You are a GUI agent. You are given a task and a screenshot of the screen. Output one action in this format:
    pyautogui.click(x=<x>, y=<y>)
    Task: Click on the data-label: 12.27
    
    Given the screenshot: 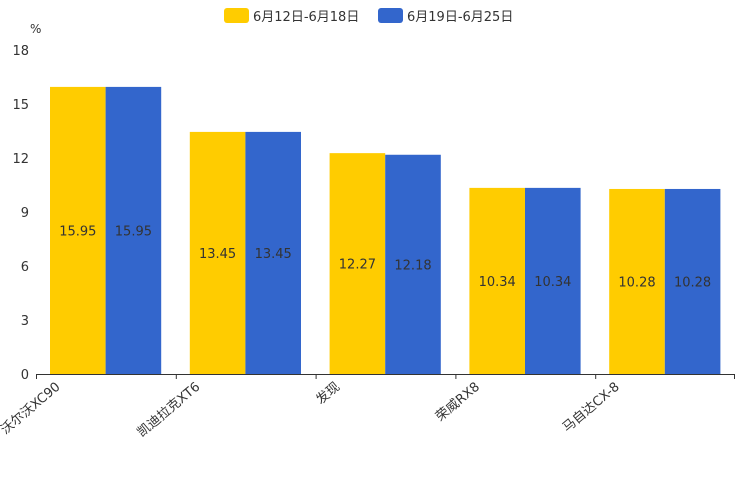 What is the action you would take?
    pyautogui.click(x=357, y=265)
    